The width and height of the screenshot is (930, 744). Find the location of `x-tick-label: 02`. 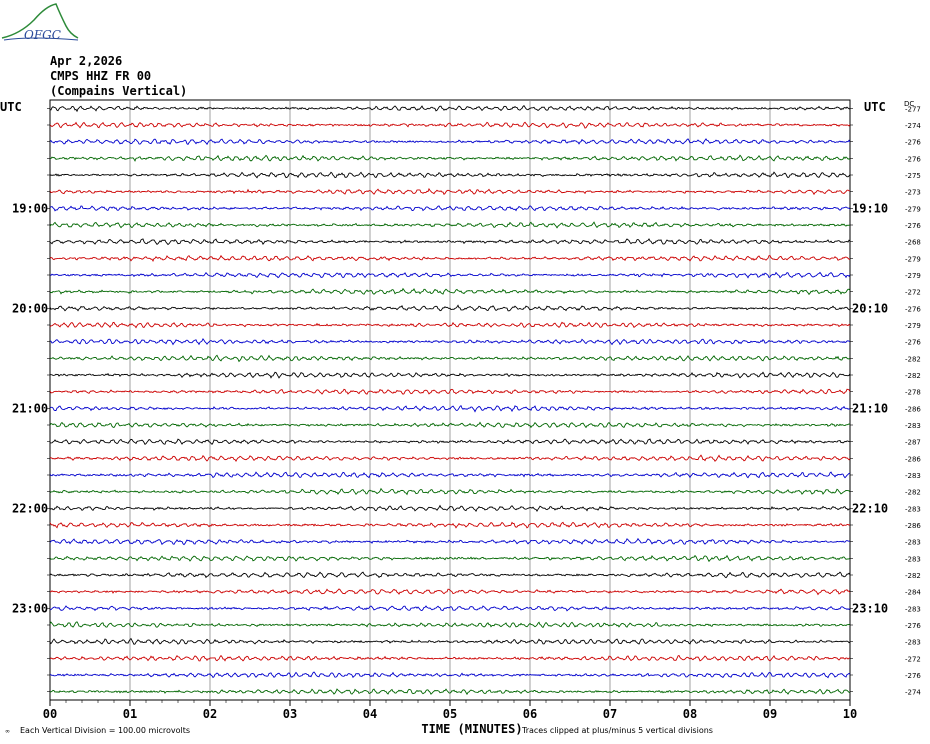

x-tick-label: 02 is located at coordinates (210, 714).